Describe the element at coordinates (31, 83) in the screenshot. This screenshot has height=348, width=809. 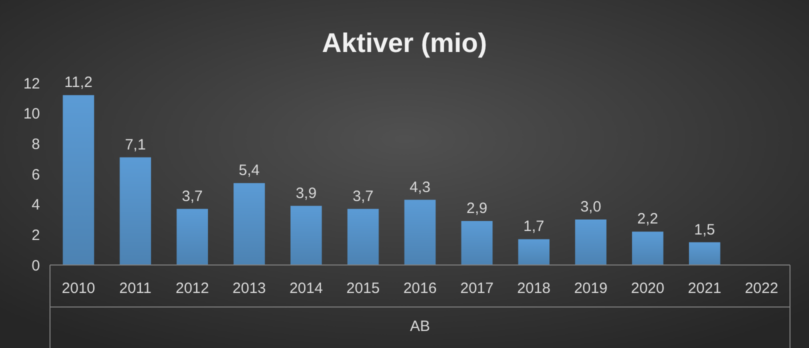
I see `y-tick-label: 12` at that location.